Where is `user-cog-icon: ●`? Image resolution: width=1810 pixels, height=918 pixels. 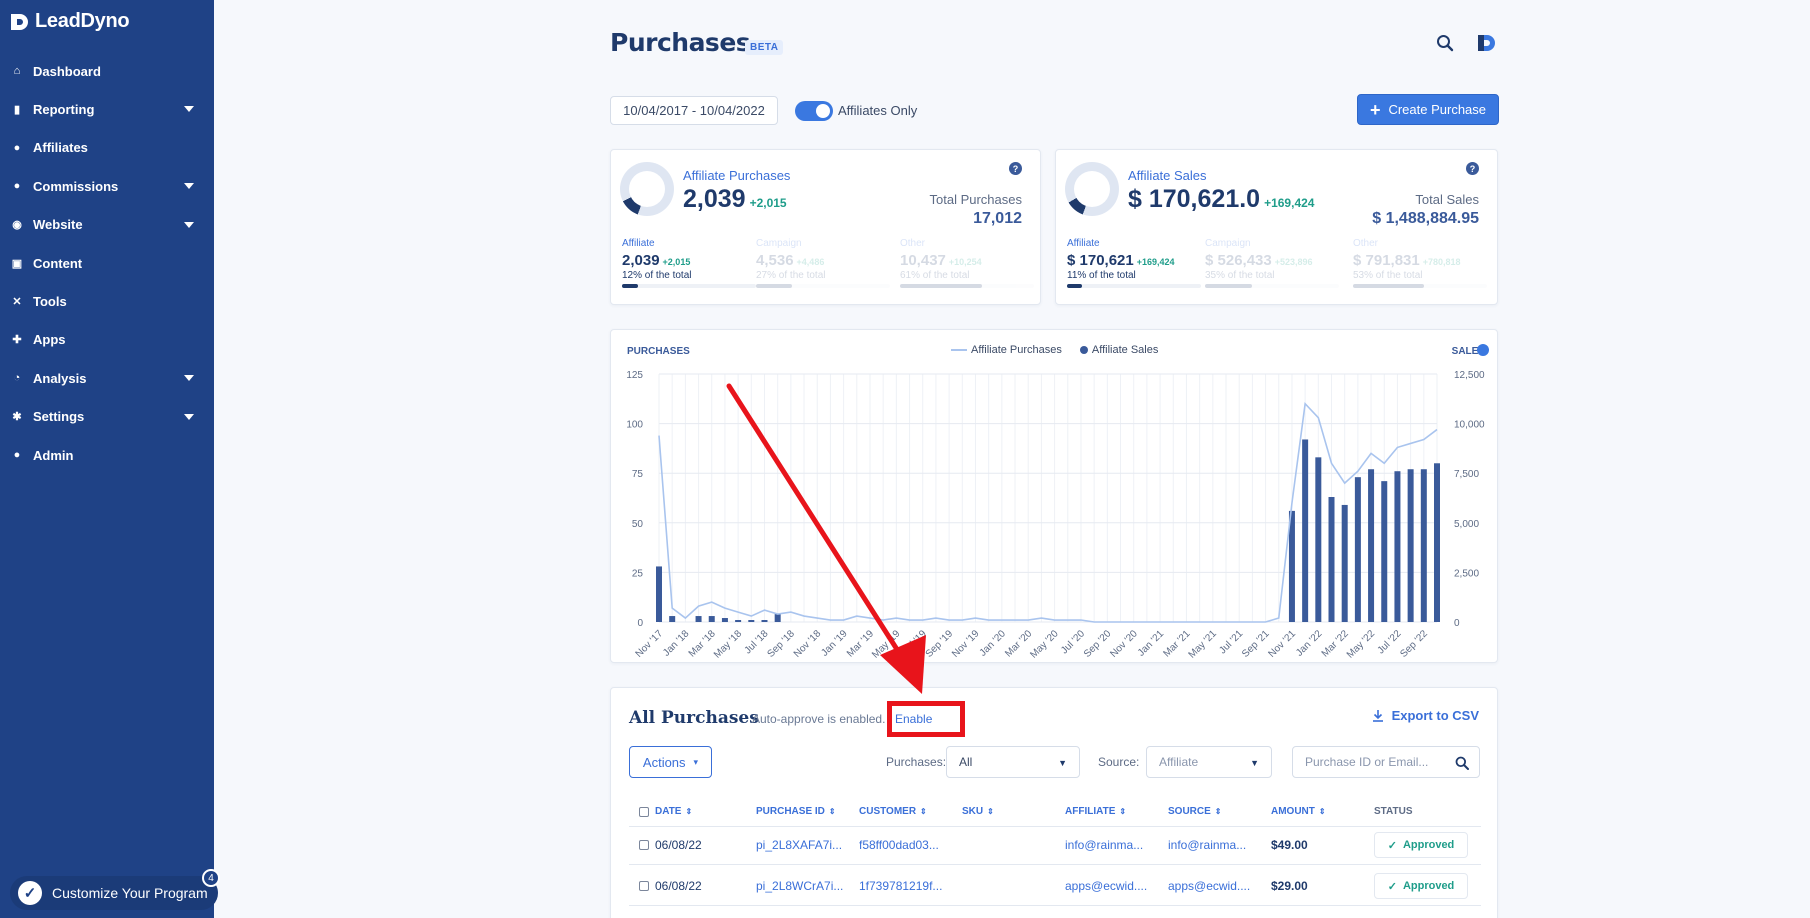
user-cog-icon: ● is located at coordinates (17, 455).